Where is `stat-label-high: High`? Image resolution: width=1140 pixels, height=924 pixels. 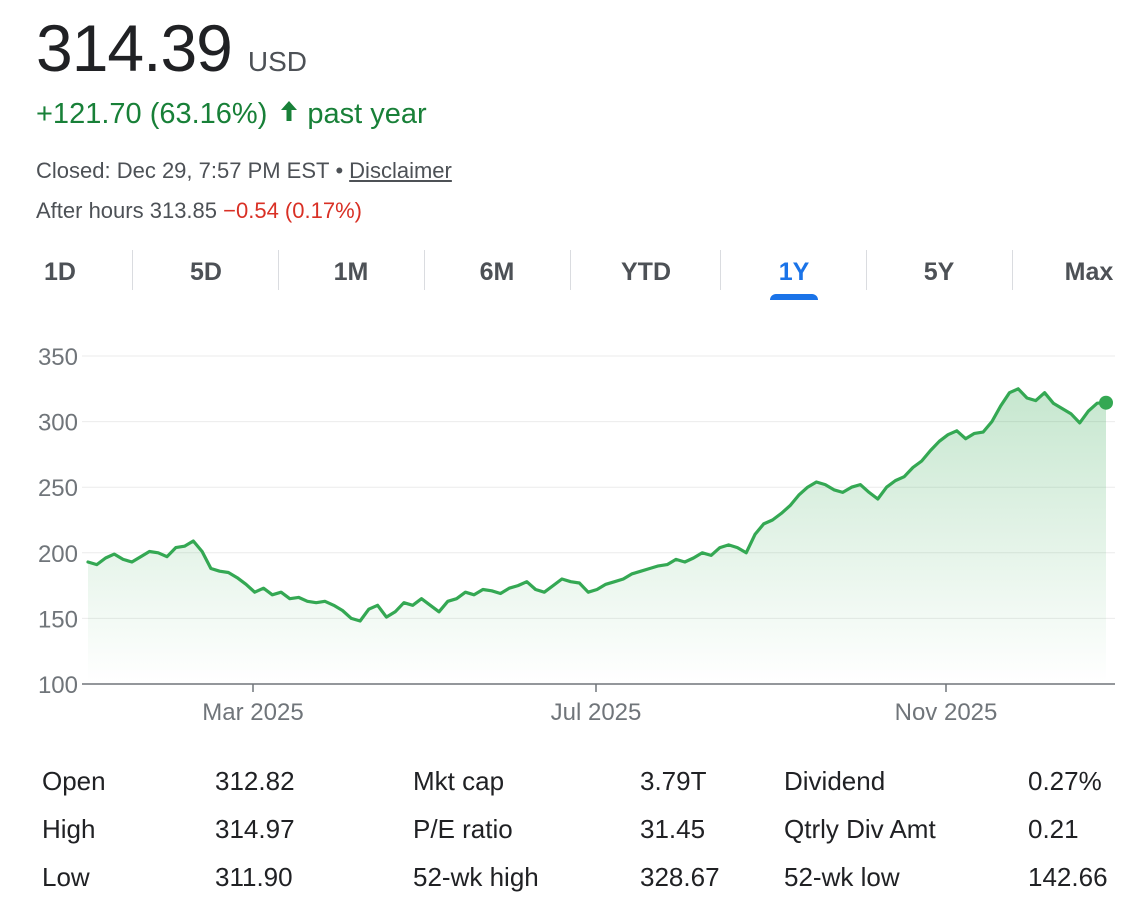
stat-label-high: High is located at coordinates (69, 829).